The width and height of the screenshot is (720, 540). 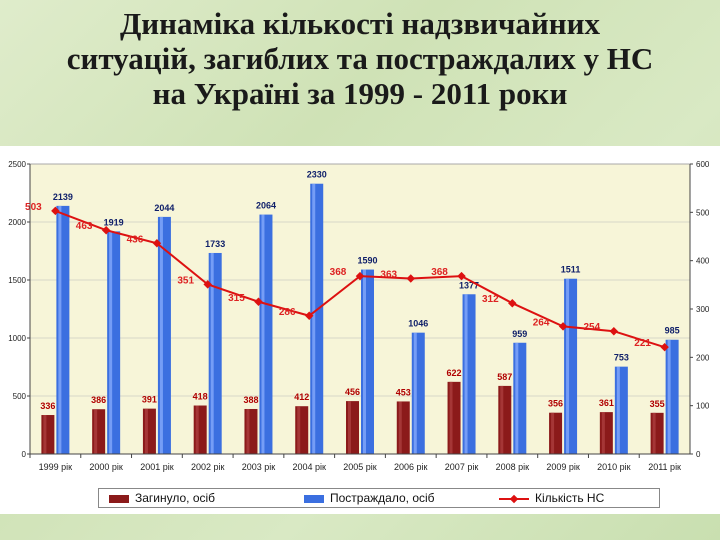 What do you see at coordinates (403, 392) in the screenshot?
I see `data-label-deaths: 453` at bounding box center [403, 392].